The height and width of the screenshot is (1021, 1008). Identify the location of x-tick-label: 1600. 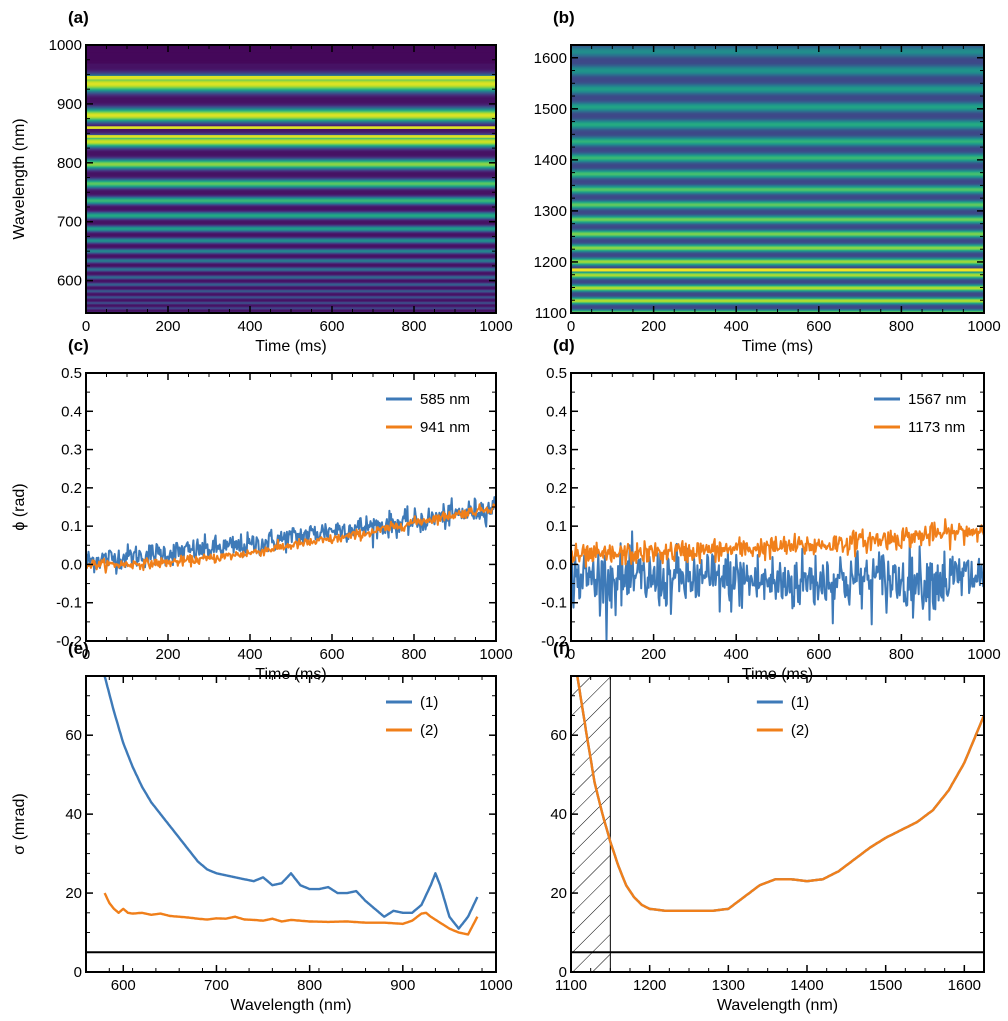
(964, 985).